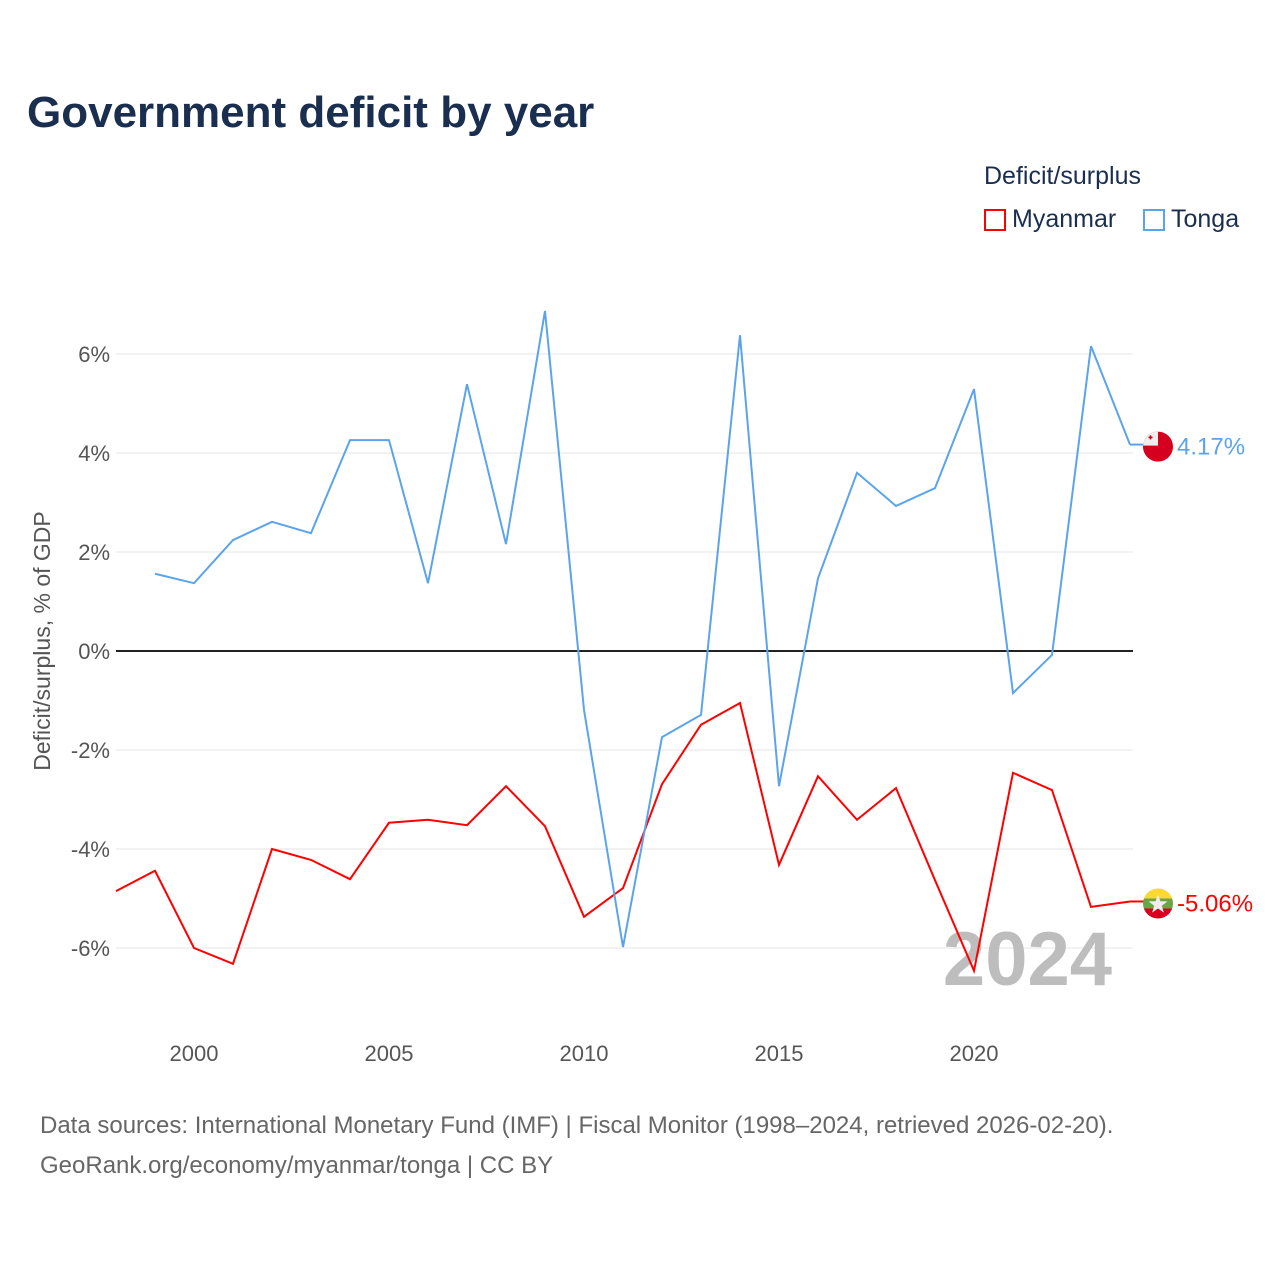 The height and width of the screenshot is (1280, 1280). Describe the element at coordinates (90, 849) in the screenshot. I see `y-tick-label: -4%` at that location.